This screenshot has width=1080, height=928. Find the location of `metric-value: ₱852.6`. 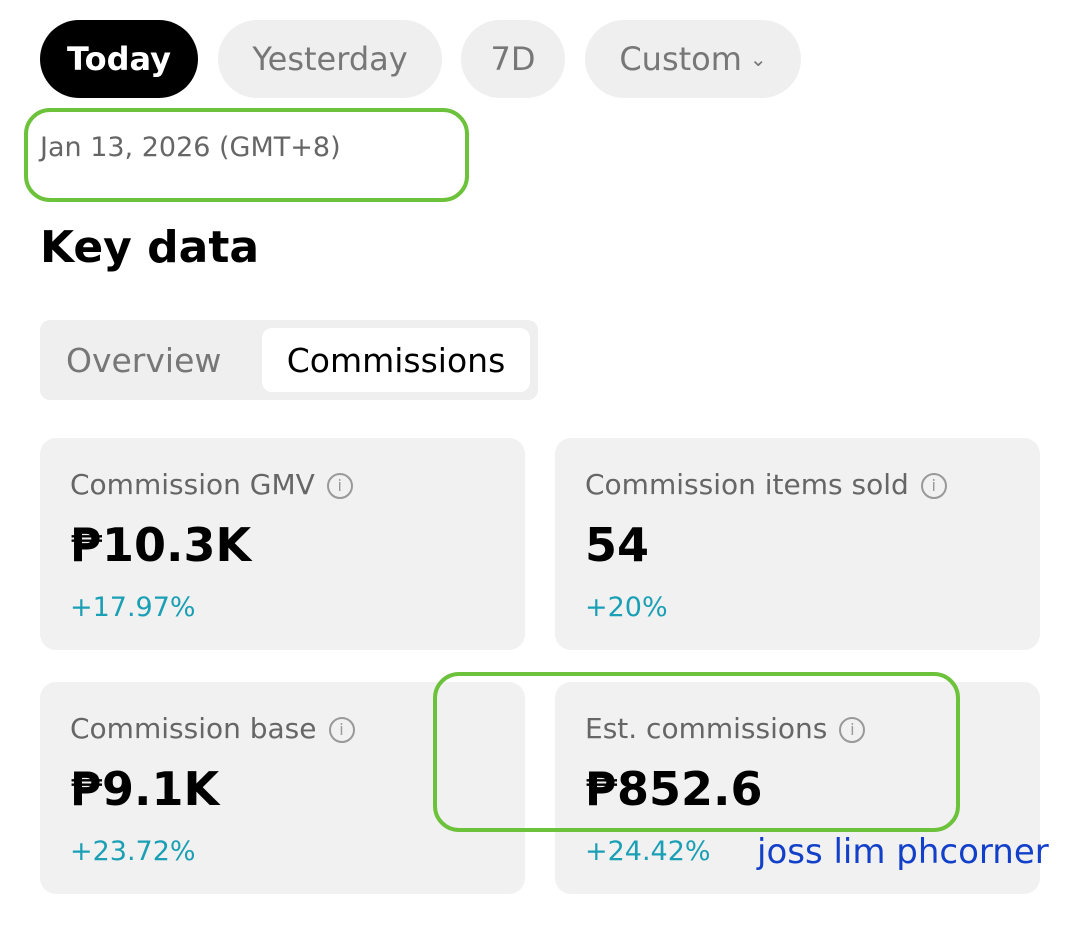

metric-value: ₱852.6 is located at coordinates (674, 789).